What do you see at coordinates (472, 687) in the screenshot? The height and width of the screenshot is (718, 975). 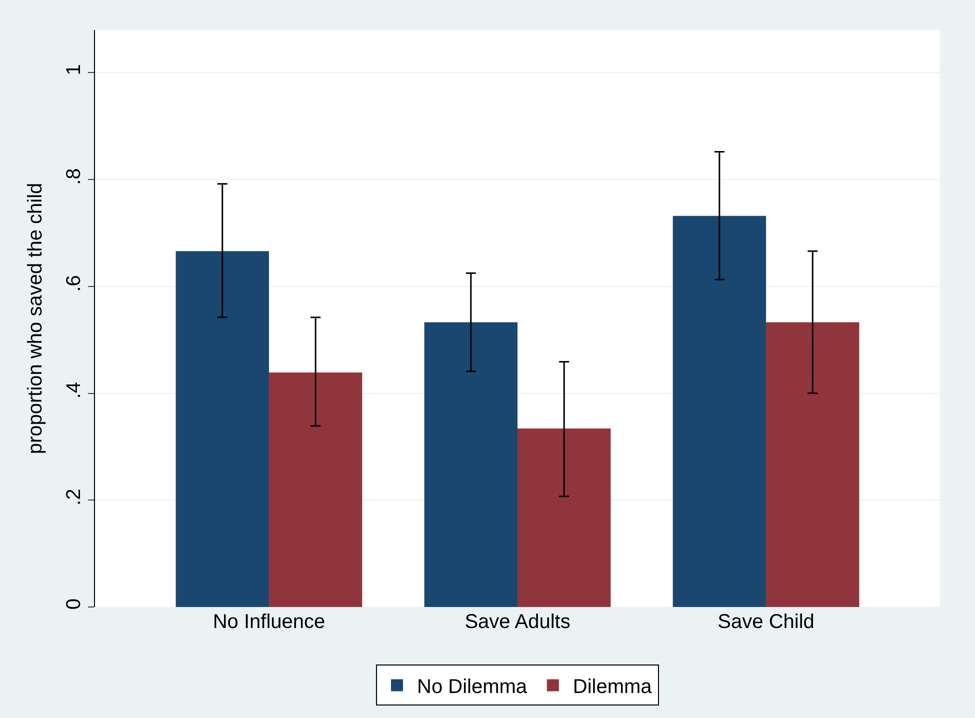 I see `legend-label: No Dilemma` at bounding box center [472, 687].